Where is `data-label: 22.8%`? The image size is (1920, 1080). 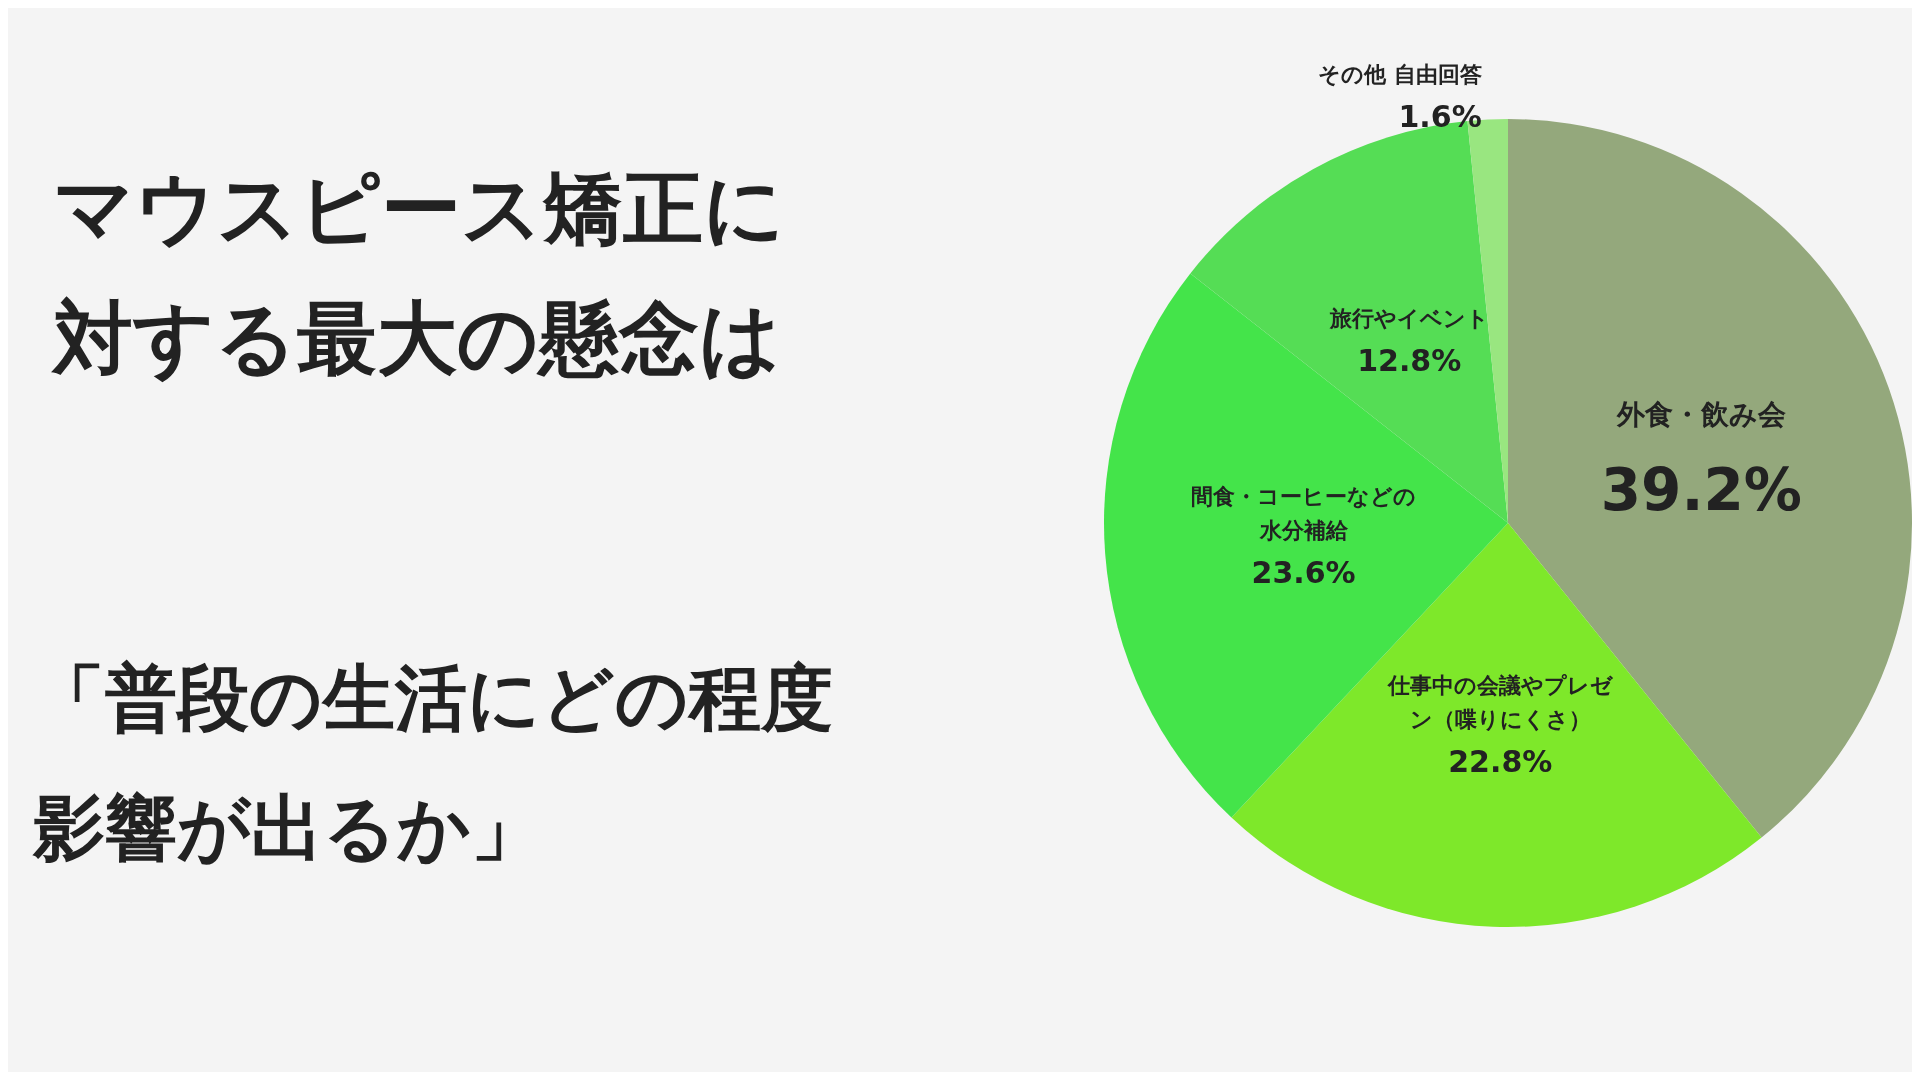
data-label: 22.8% is located at coordinates (1500, 762).